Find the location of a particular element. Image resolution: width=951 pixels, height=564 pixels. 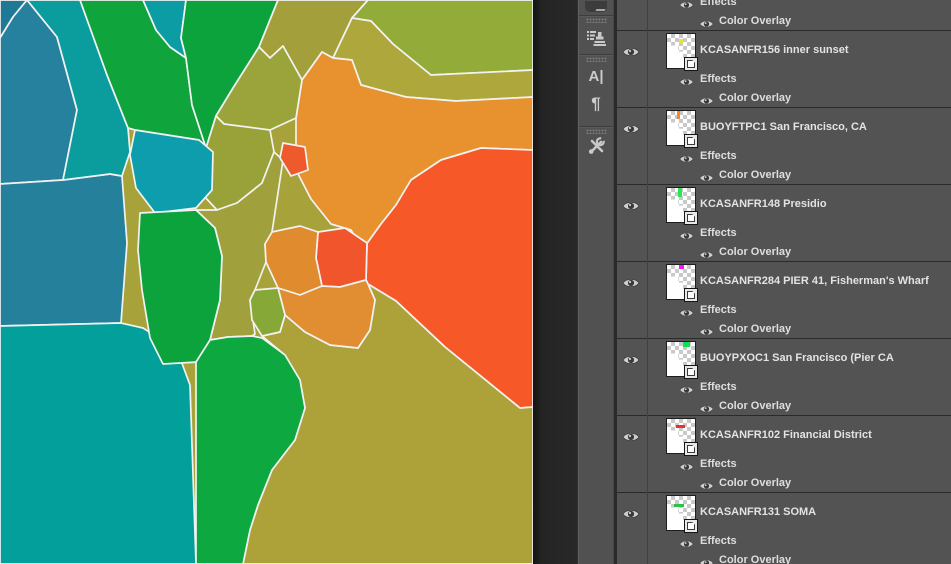

layer-row: KCASANFR102 Financial District is located at coordinates (784, 436).